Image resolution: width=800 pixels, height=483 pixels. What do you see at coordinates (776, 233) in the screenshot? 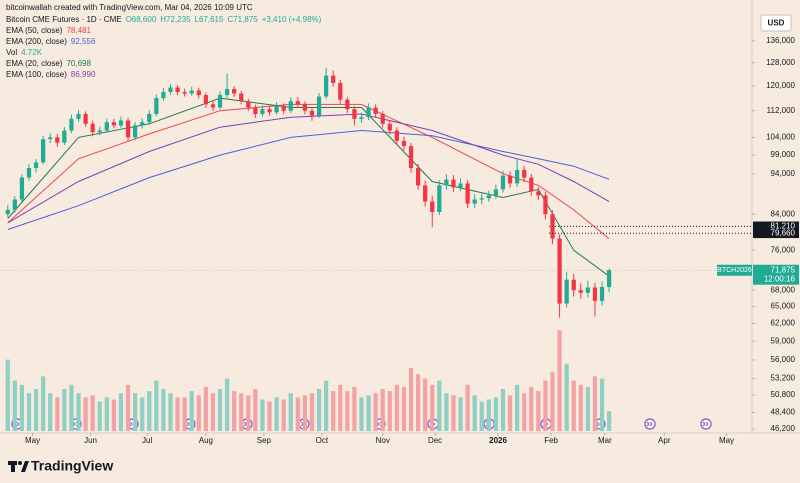
I see `price-tag` at bounding box center [776, 233].